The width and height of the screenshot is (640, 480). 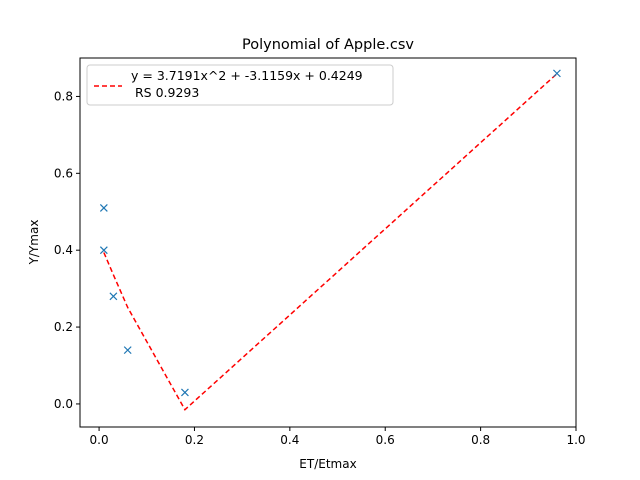 I want to click on y-tick-label: 0.4, so click(x=63, y=250).